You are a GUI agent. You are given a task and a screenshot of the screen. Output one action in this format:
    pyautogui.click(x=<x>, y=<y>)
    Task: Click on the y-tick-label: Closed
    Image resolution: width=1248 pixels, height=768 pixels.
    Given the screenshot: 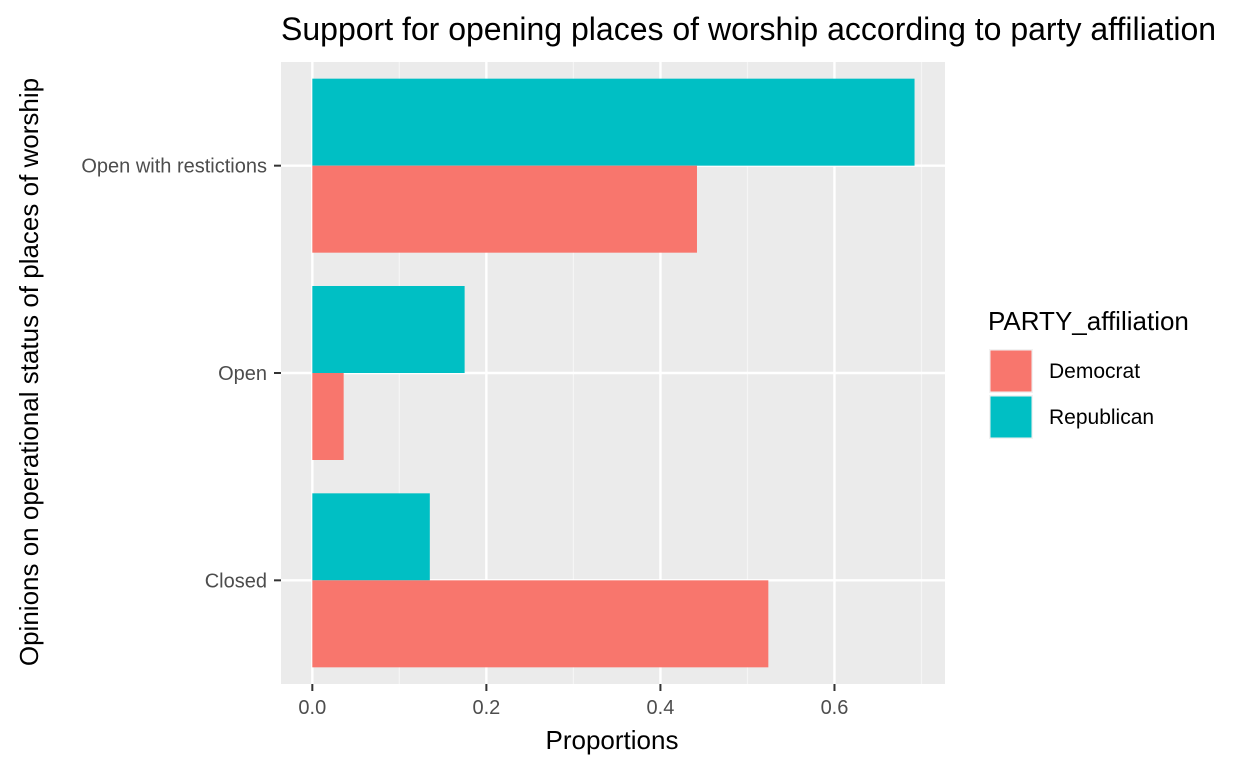 What is the action you would take?
    pyautogui.click(x=236, y=581)
    